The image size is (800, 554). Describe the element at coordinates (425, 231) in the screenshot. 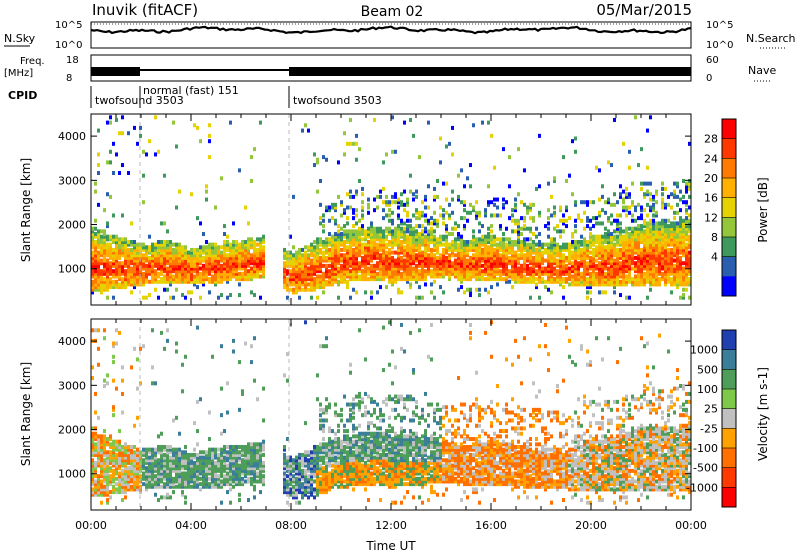

I see `power-cell-2008` at that location.